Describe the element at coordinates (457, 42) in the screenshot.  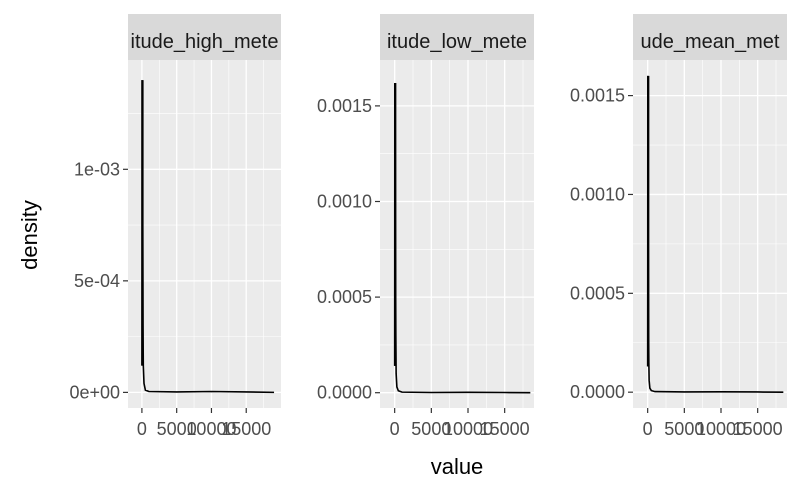
I see `facet-strip-label: itude_low_mete` at that location.